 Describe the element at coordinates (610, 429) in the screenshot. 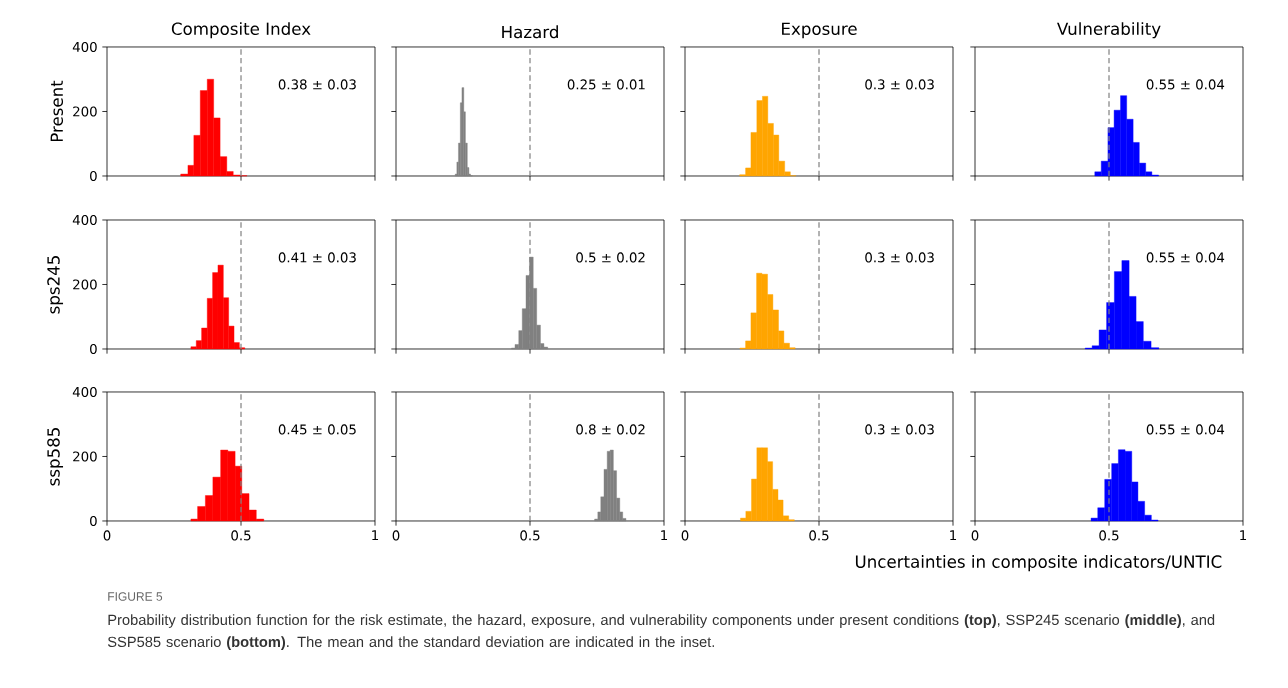

I see `annotation: 0.8 ± 0.02` at that location.